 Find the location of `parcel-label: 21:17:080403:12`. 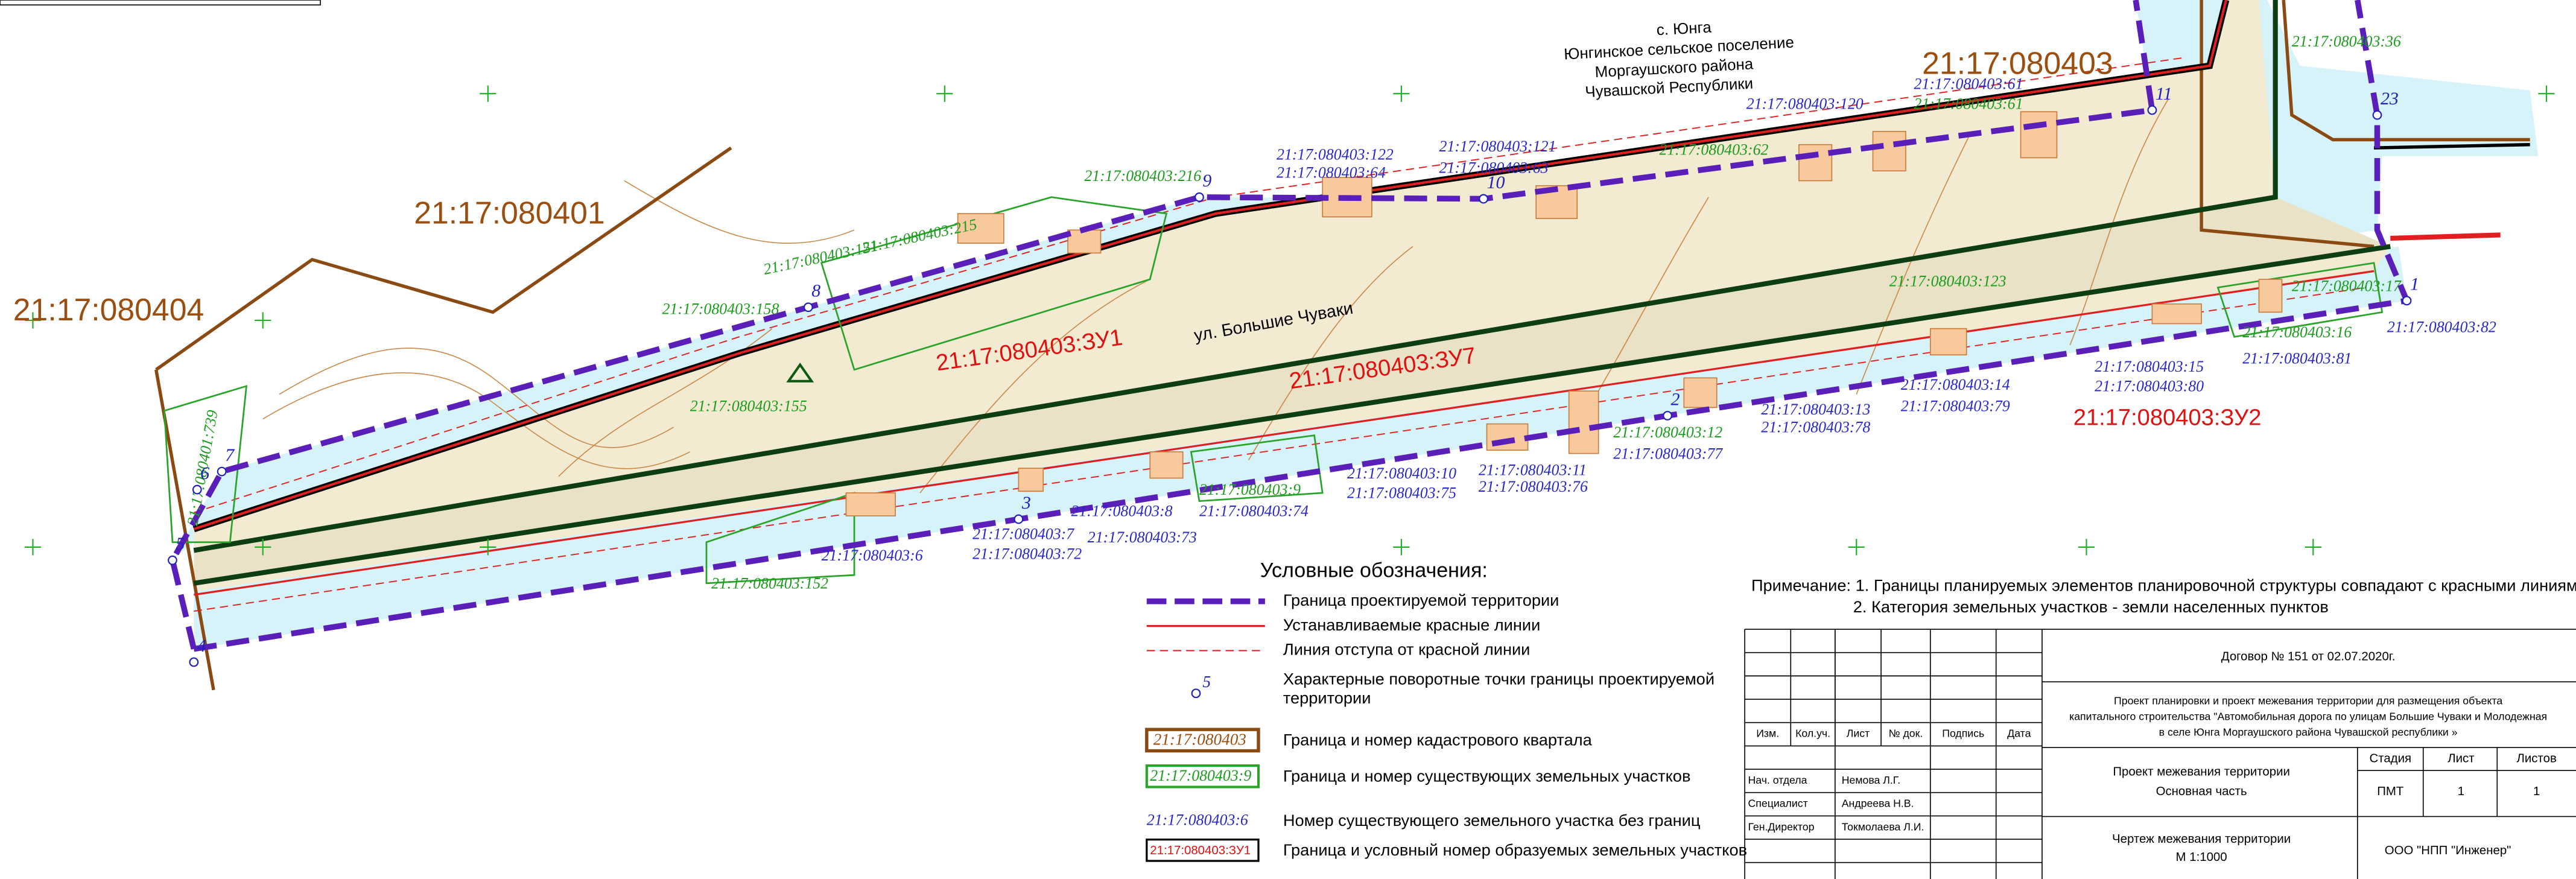

parcel-label: 21:17:080403:12 is located at coordinates (1668, 432).